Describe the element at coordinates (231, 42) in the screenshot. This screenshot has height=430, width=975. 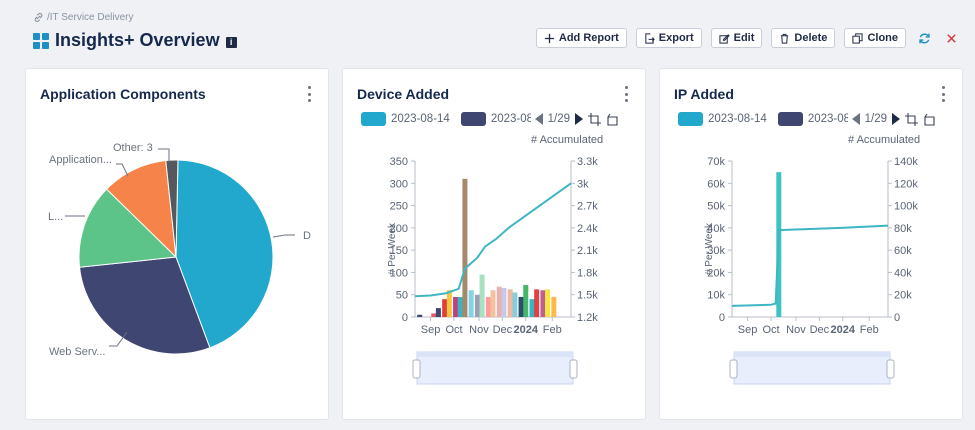
I see `info-icon: i` at that location.